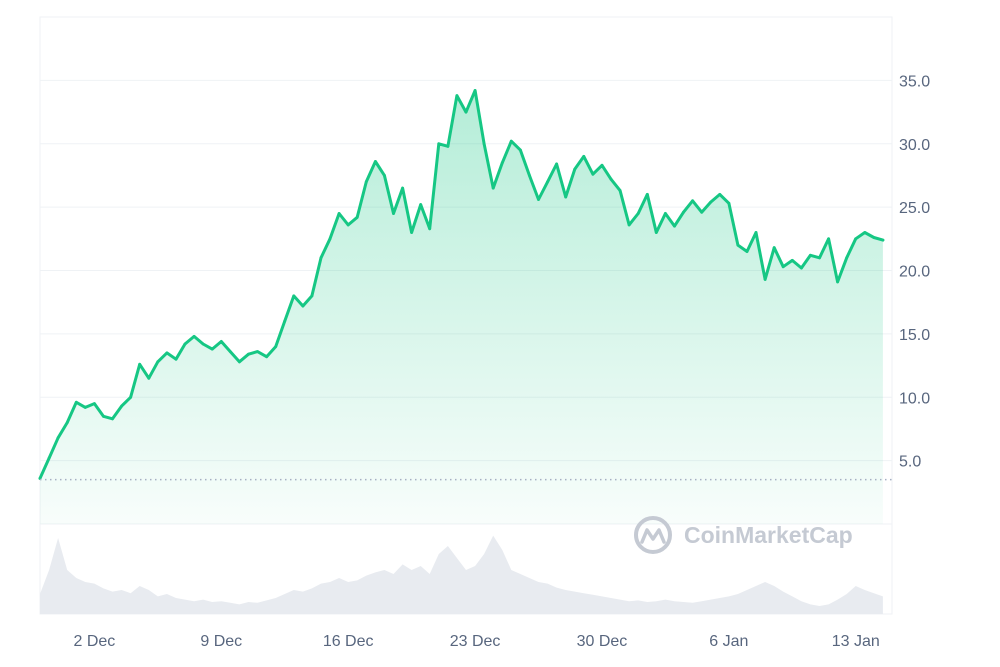 The width and height of the screenshot is (1000, 667). I want to click on y-tick-label: 5.0, so click(910, 462).